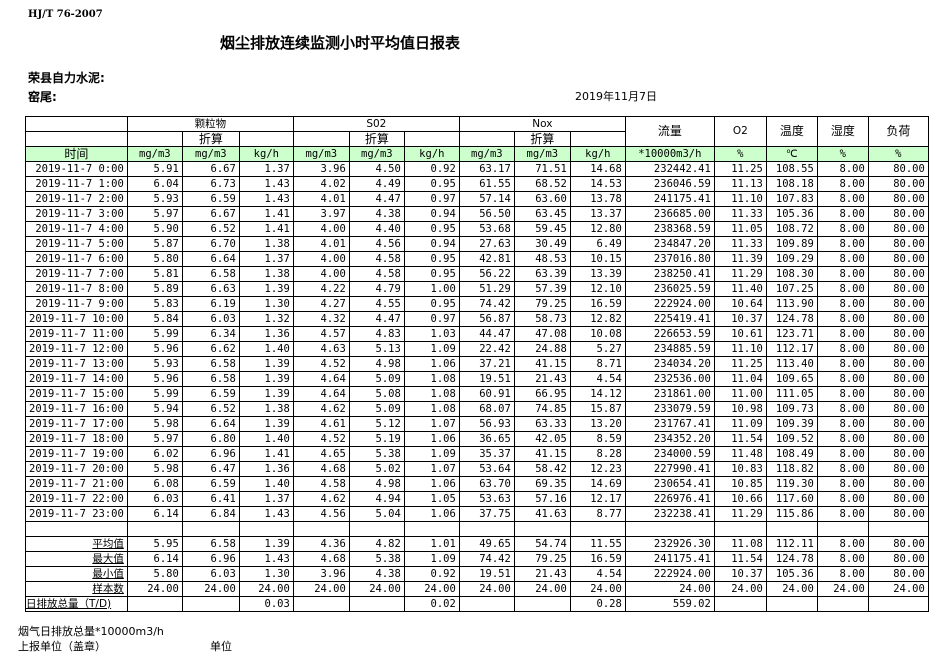 Image resolution: width=946 pixels, height=660 pixels. I want to click on data-cell: 105.36, so click(791, 214).